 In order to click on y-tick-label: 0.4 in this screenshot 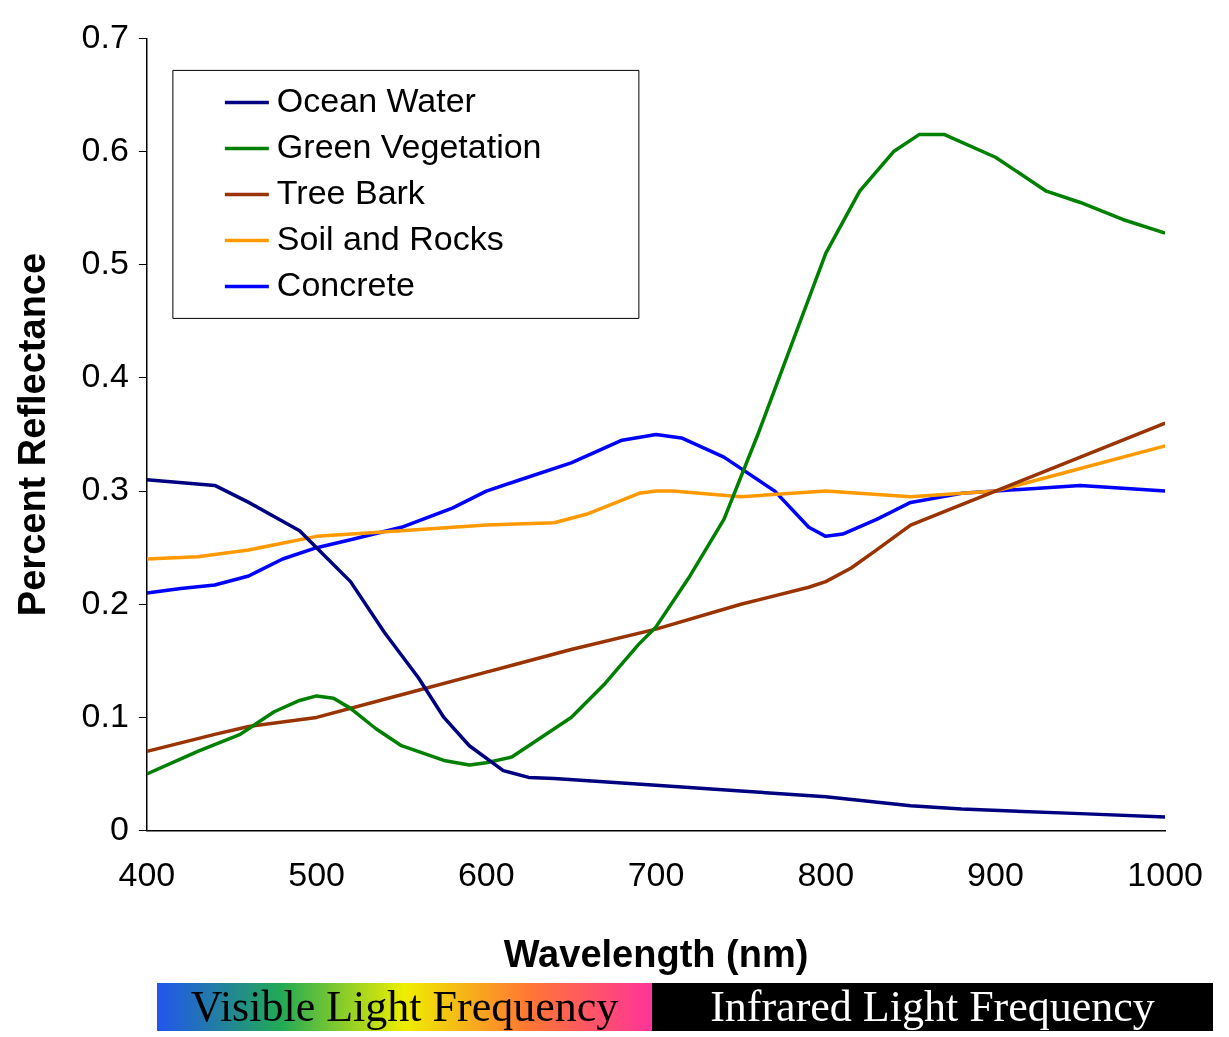, I will do `click(105, 375)`.